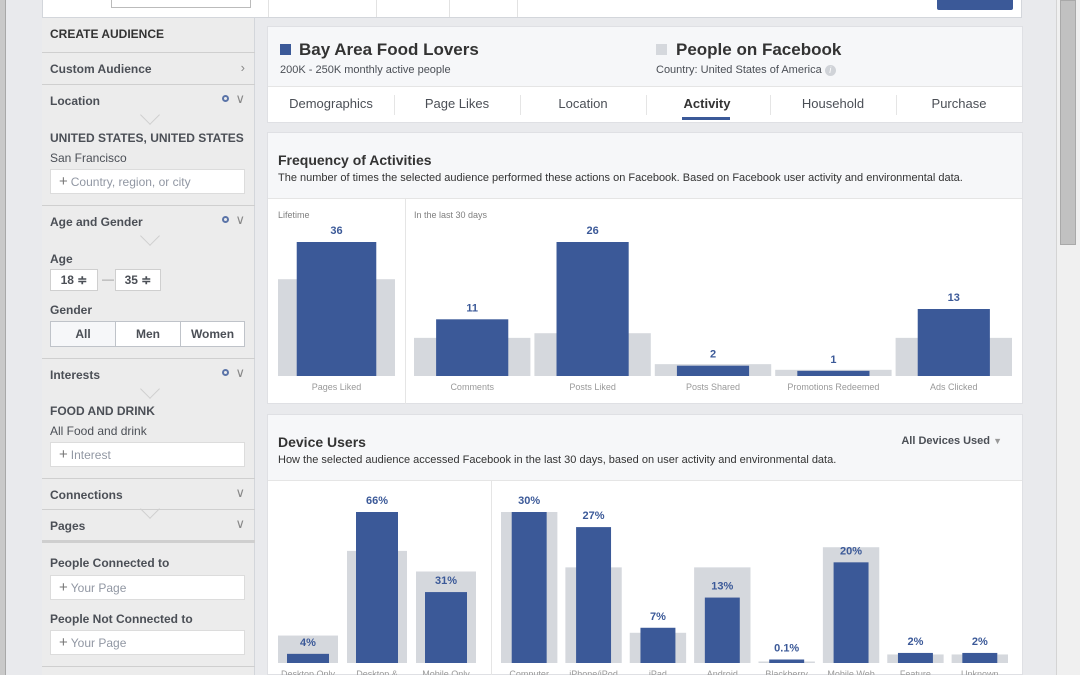 This screenshot has height=675, width=1080. Describe the element at coordinates (457, 103) in the screenshot. I see `tab-page-likes: Page Likes` at that location.